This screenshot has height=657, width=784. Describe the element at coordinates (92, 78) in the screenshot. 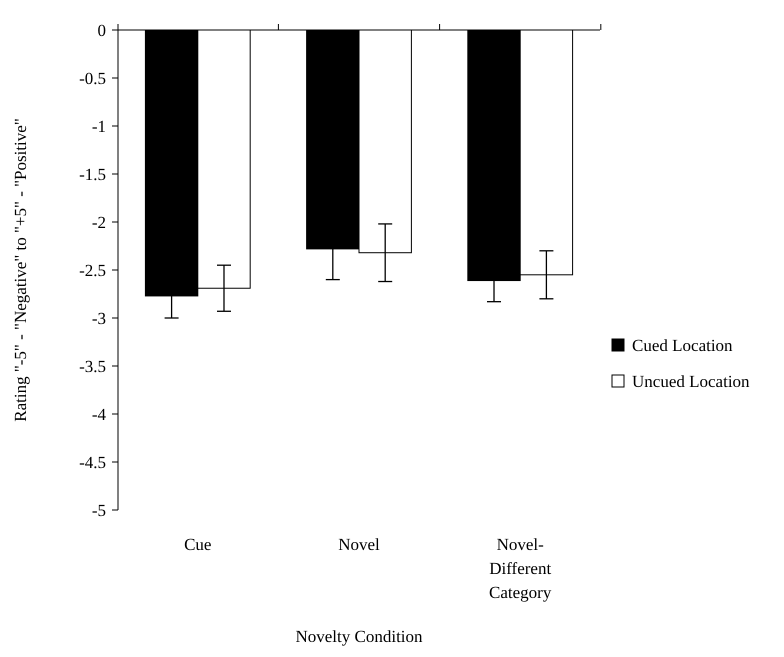

I see `y-tick-label: -0.5` at that location.